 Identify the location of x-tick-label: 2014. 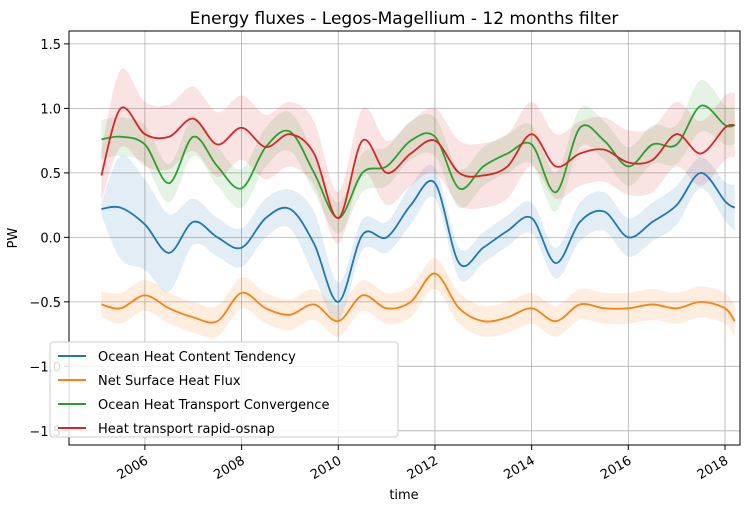
(519, 468).